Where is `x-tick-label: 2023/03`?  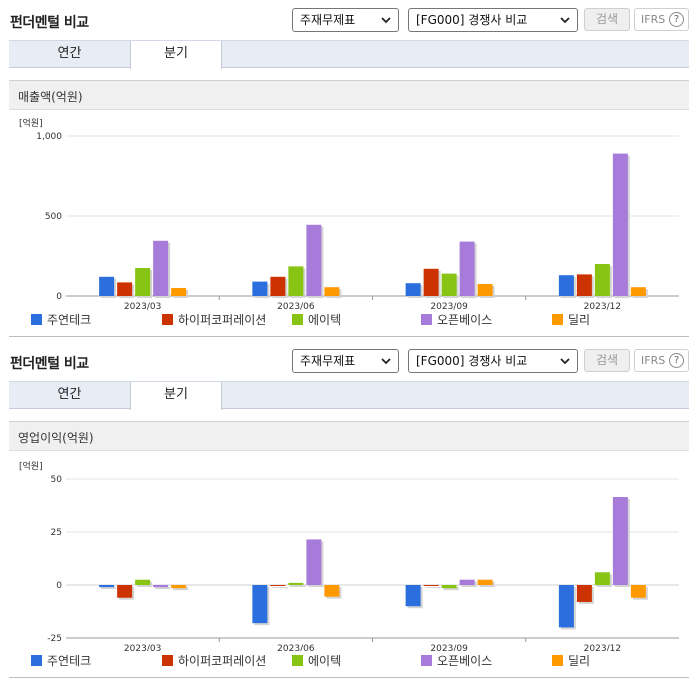 x-tick-label: 2023/03 is located at coordinates (142, 647).